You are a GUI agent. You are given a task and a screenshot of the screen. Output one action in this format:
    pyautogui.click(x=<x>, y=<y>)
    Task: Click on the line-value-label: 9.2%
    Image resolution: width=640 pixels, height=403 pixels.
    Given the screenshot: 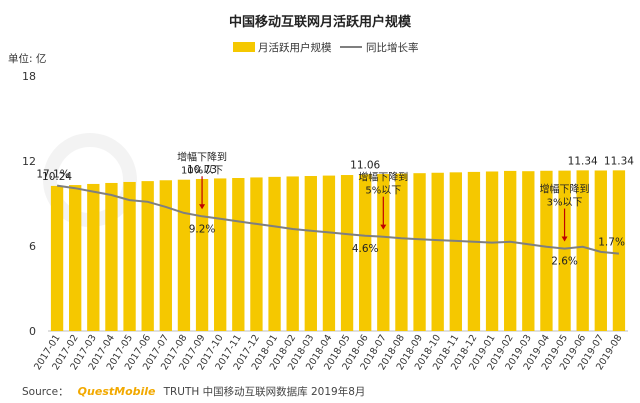 What is the action you would take?
    pyautogui.click(x=202, y=229)
    